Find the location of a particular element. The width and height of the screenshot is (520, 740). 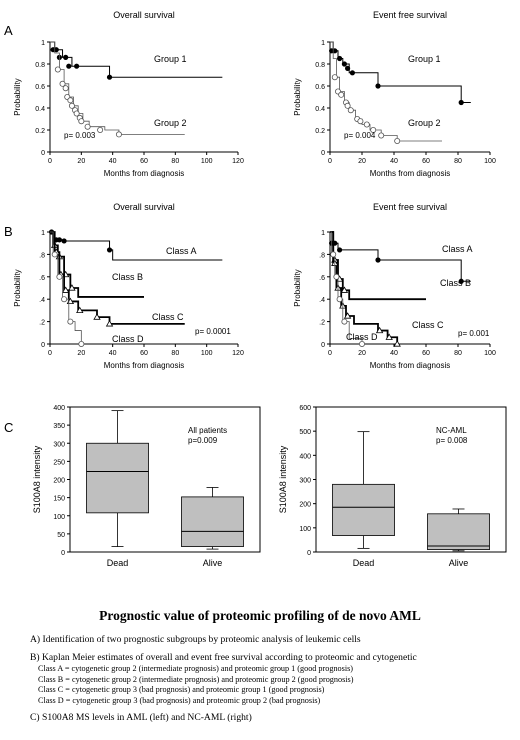

y-tick-label: 500 is located at coordinates (305, 432).